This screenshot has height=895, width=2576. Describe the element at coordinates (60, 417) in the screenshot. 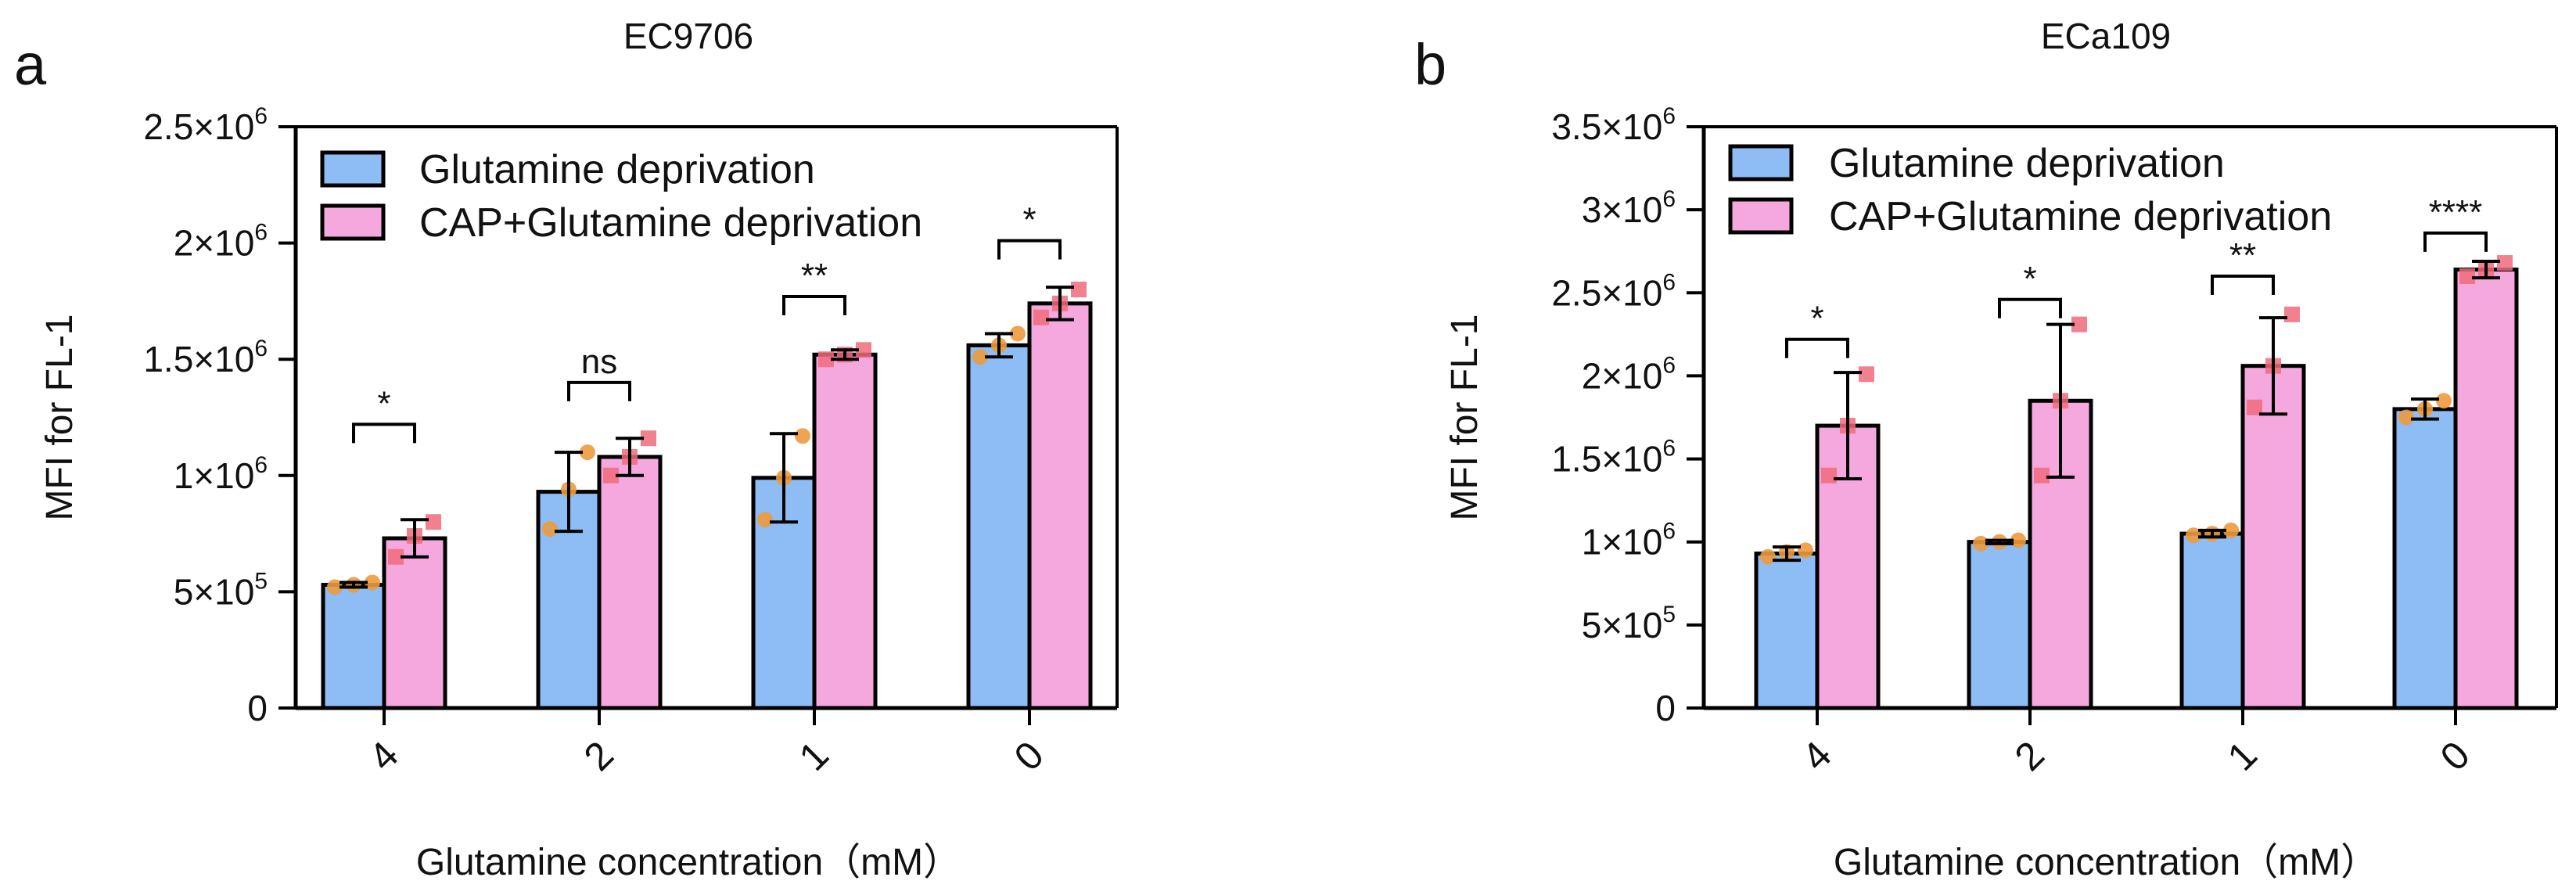

I see `y-axis-title: MFI for FL-1` at that location.